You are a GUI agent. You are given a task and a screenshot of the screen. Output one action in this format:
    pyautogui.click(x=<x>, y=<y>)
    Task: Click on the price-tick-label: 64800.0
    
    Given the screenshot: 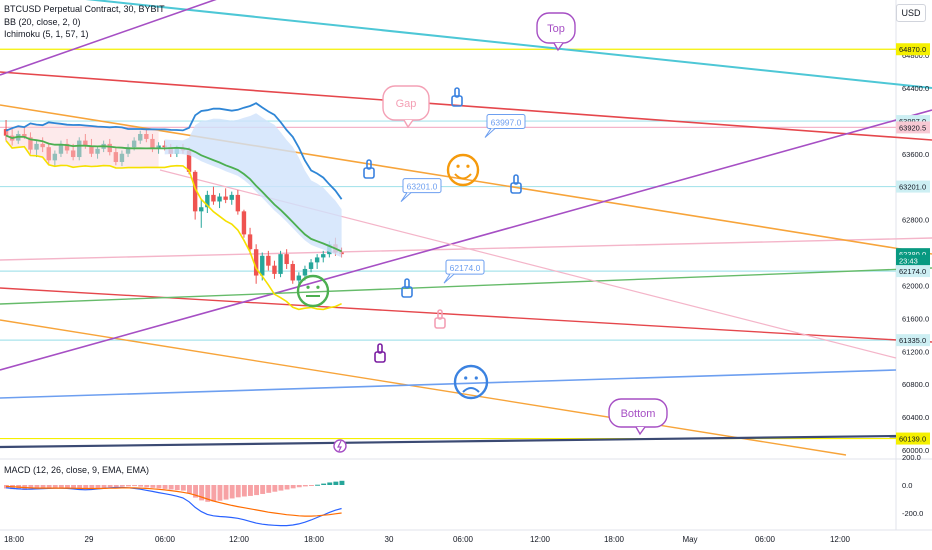 What is the action you would take?
    pyautogui.click(x=915, y=55)
    